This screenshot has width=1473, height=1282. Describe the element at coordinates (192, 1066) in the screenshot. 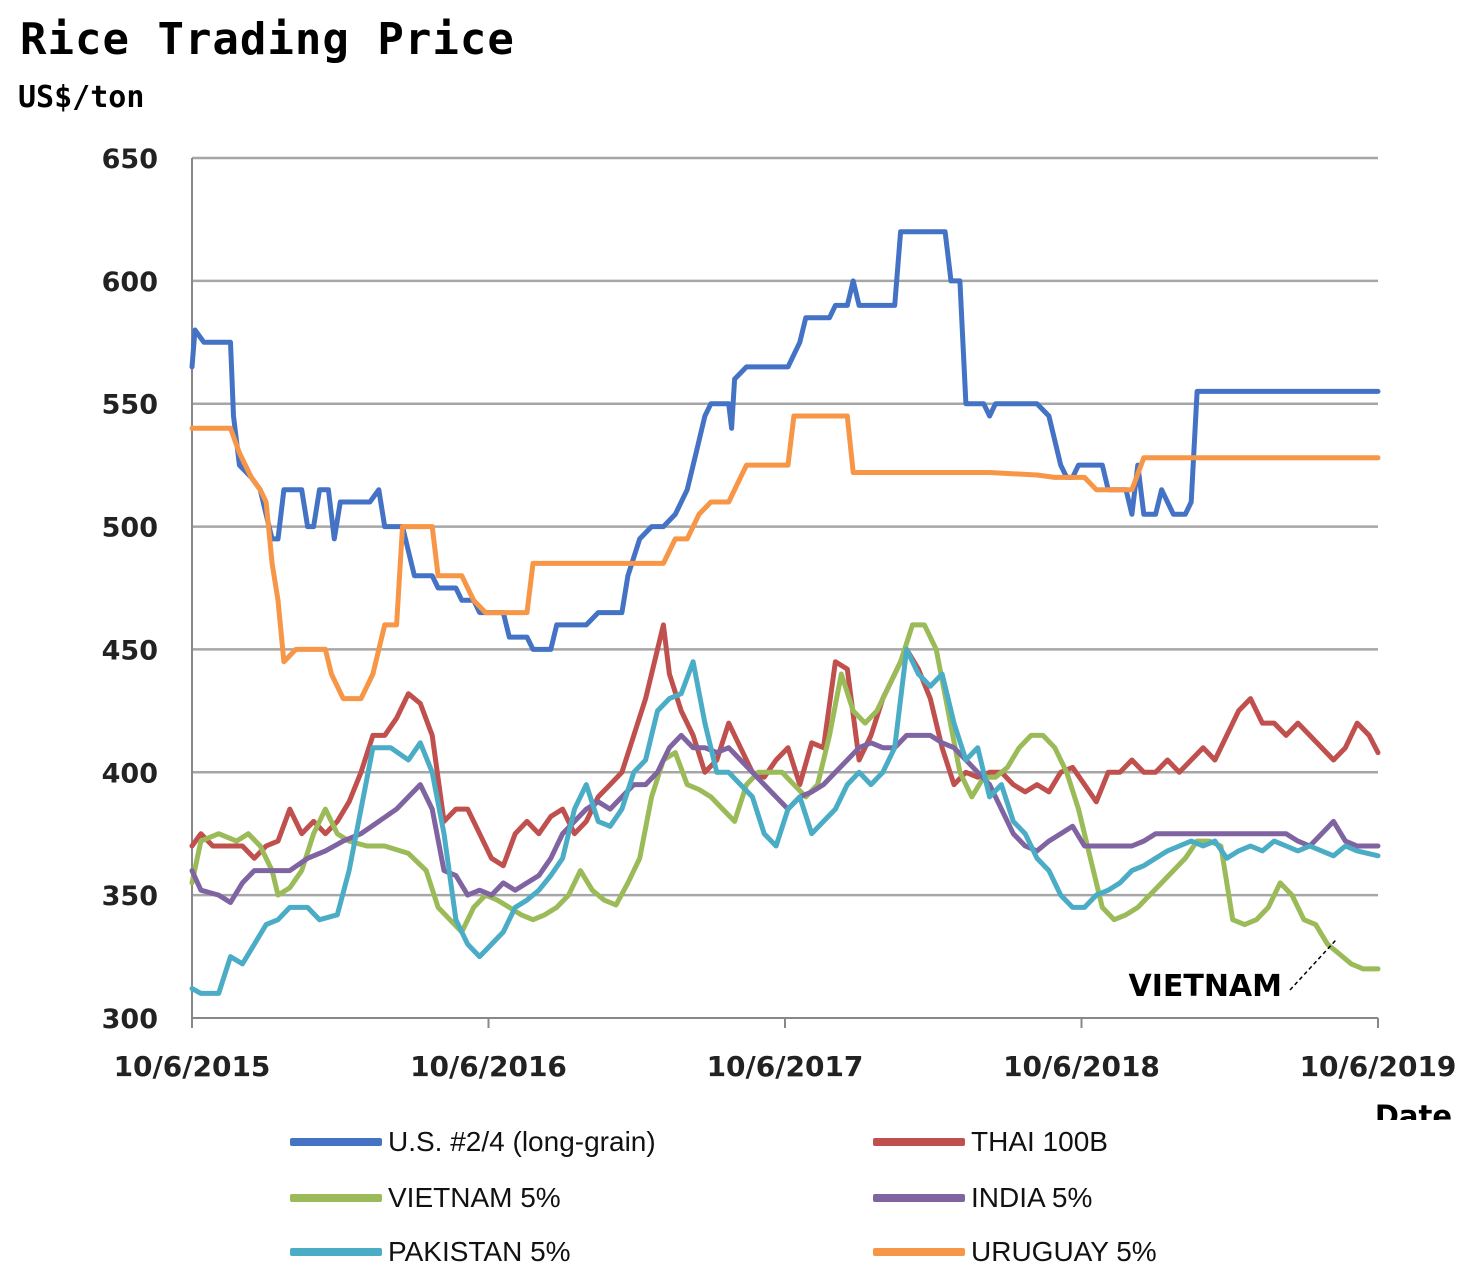

I see `x-tick-label: 10/6/2015` at that location.